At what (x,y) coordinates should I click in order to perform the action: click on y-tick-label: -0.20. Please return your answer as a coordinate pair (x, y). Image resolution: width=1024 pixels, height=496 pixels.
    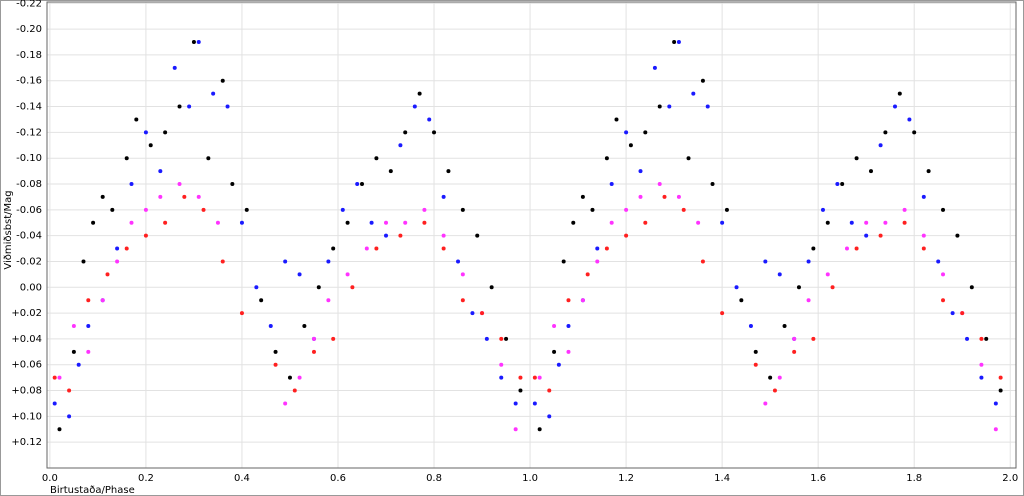
    Looking at the image, I should click on (29, 29).